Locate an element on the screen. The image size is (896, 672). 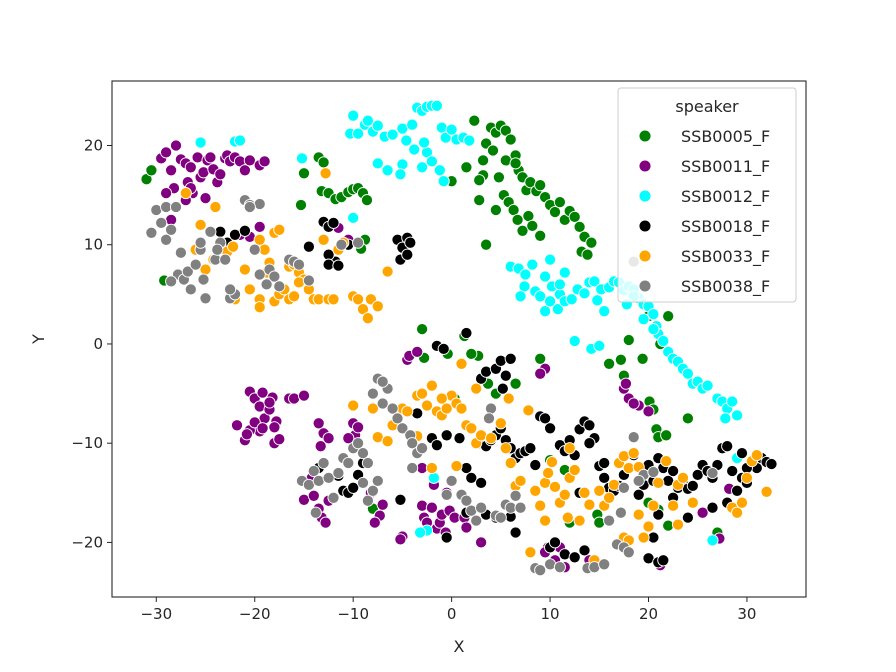
x-tick-label: −10 is located at coordinates (353, 614).